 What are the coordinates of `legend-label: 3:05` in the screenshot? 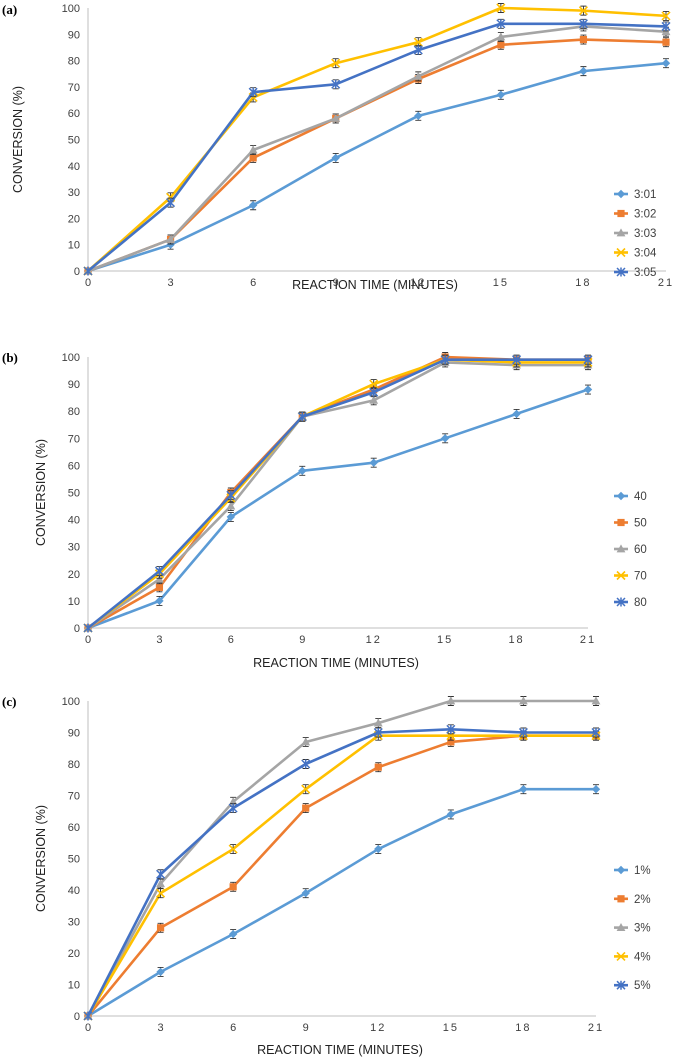 It's located at (645, 273).